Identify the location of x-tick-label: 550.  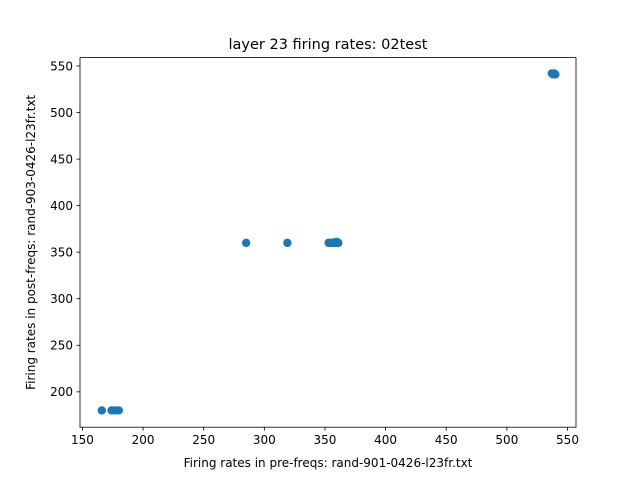
(567, 440).